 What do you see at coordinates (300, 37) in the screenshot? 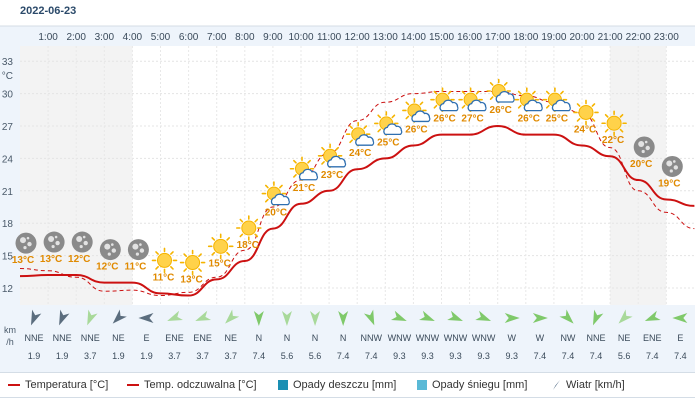
I see `hour-label: 10:00` at bounding box center [300, 37].